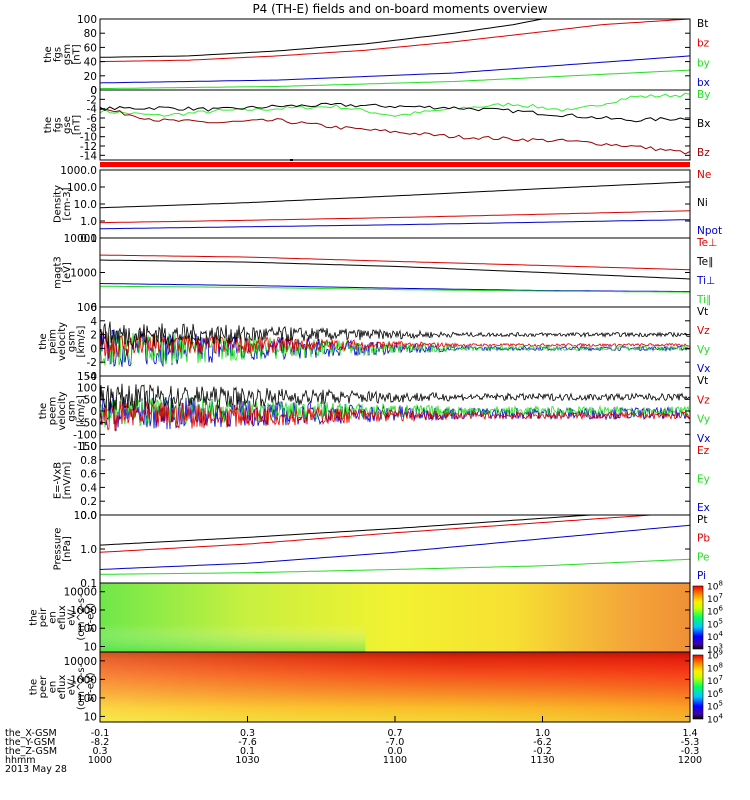  Describe the element at coordinates (703, 400) in the screenshot. I see `legend-label: Vz` at that location.